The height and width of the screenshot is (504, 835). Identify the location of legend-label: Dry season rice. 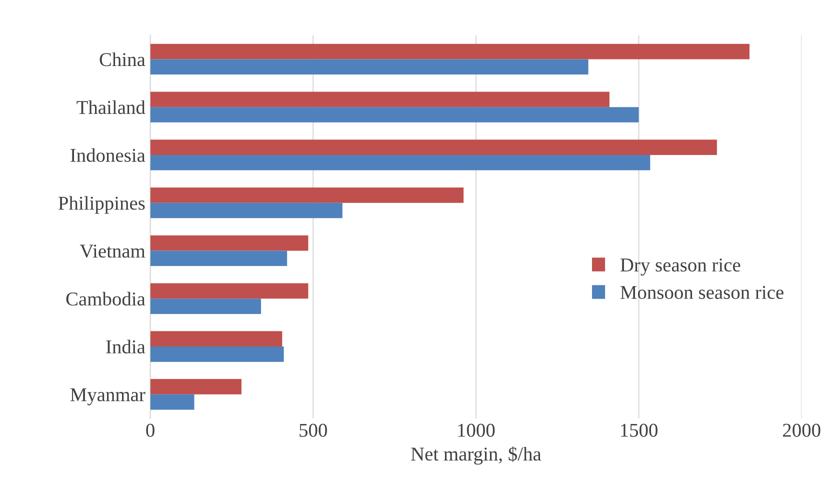
(680, 267).